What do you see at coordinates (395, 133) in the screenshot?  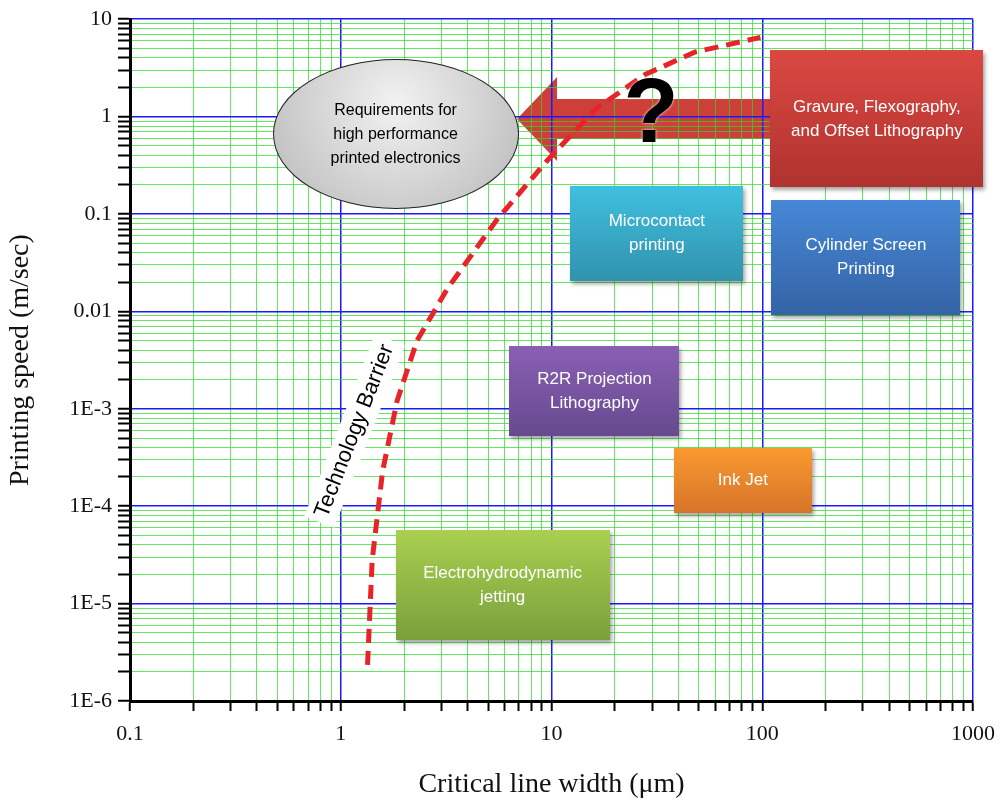 I see `annotation: Requirements for high performance printed electronics` at bounding box center [395, 133].